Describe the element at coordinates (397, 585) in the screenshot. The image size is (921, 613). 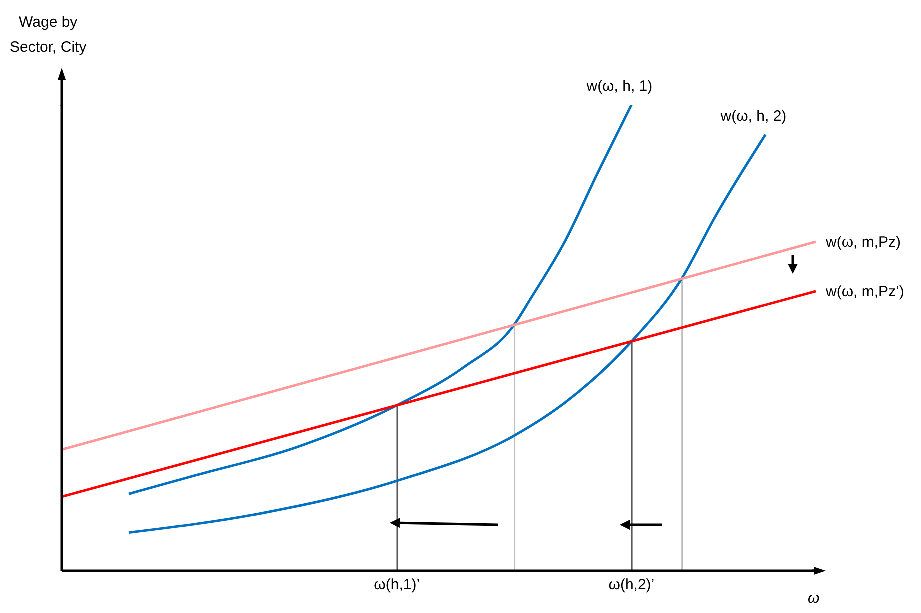
I see `x-tick-label: ω(h,1)’` at that location.